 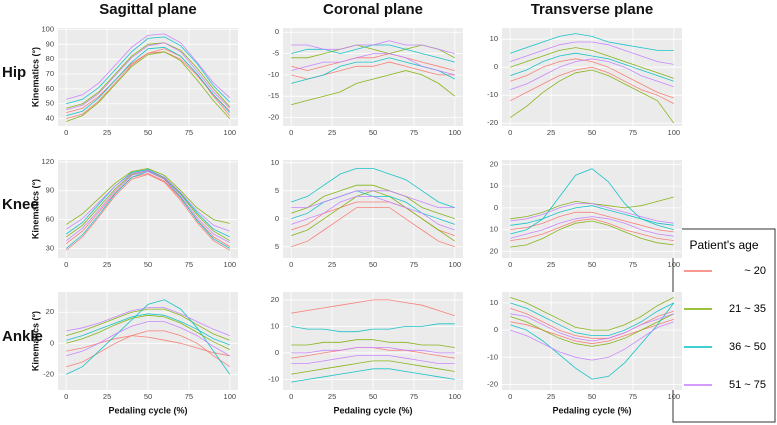 What do you see at coordinates (50, 247) in the screenshot?
I see `y-tick-label: 30` at bounding box center [50, 247].